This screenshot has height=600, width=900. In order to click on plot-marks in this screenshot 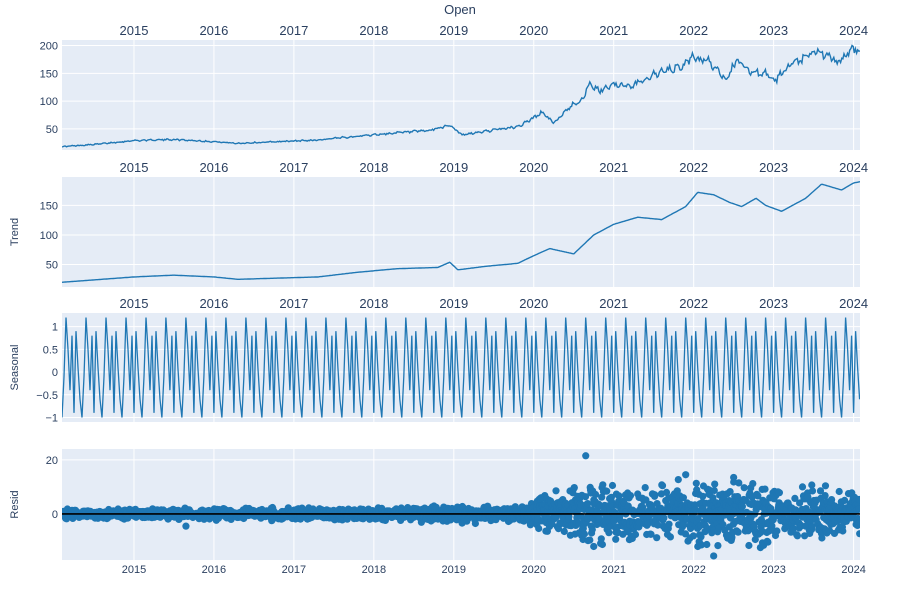, I will do `click(461, 367)`.